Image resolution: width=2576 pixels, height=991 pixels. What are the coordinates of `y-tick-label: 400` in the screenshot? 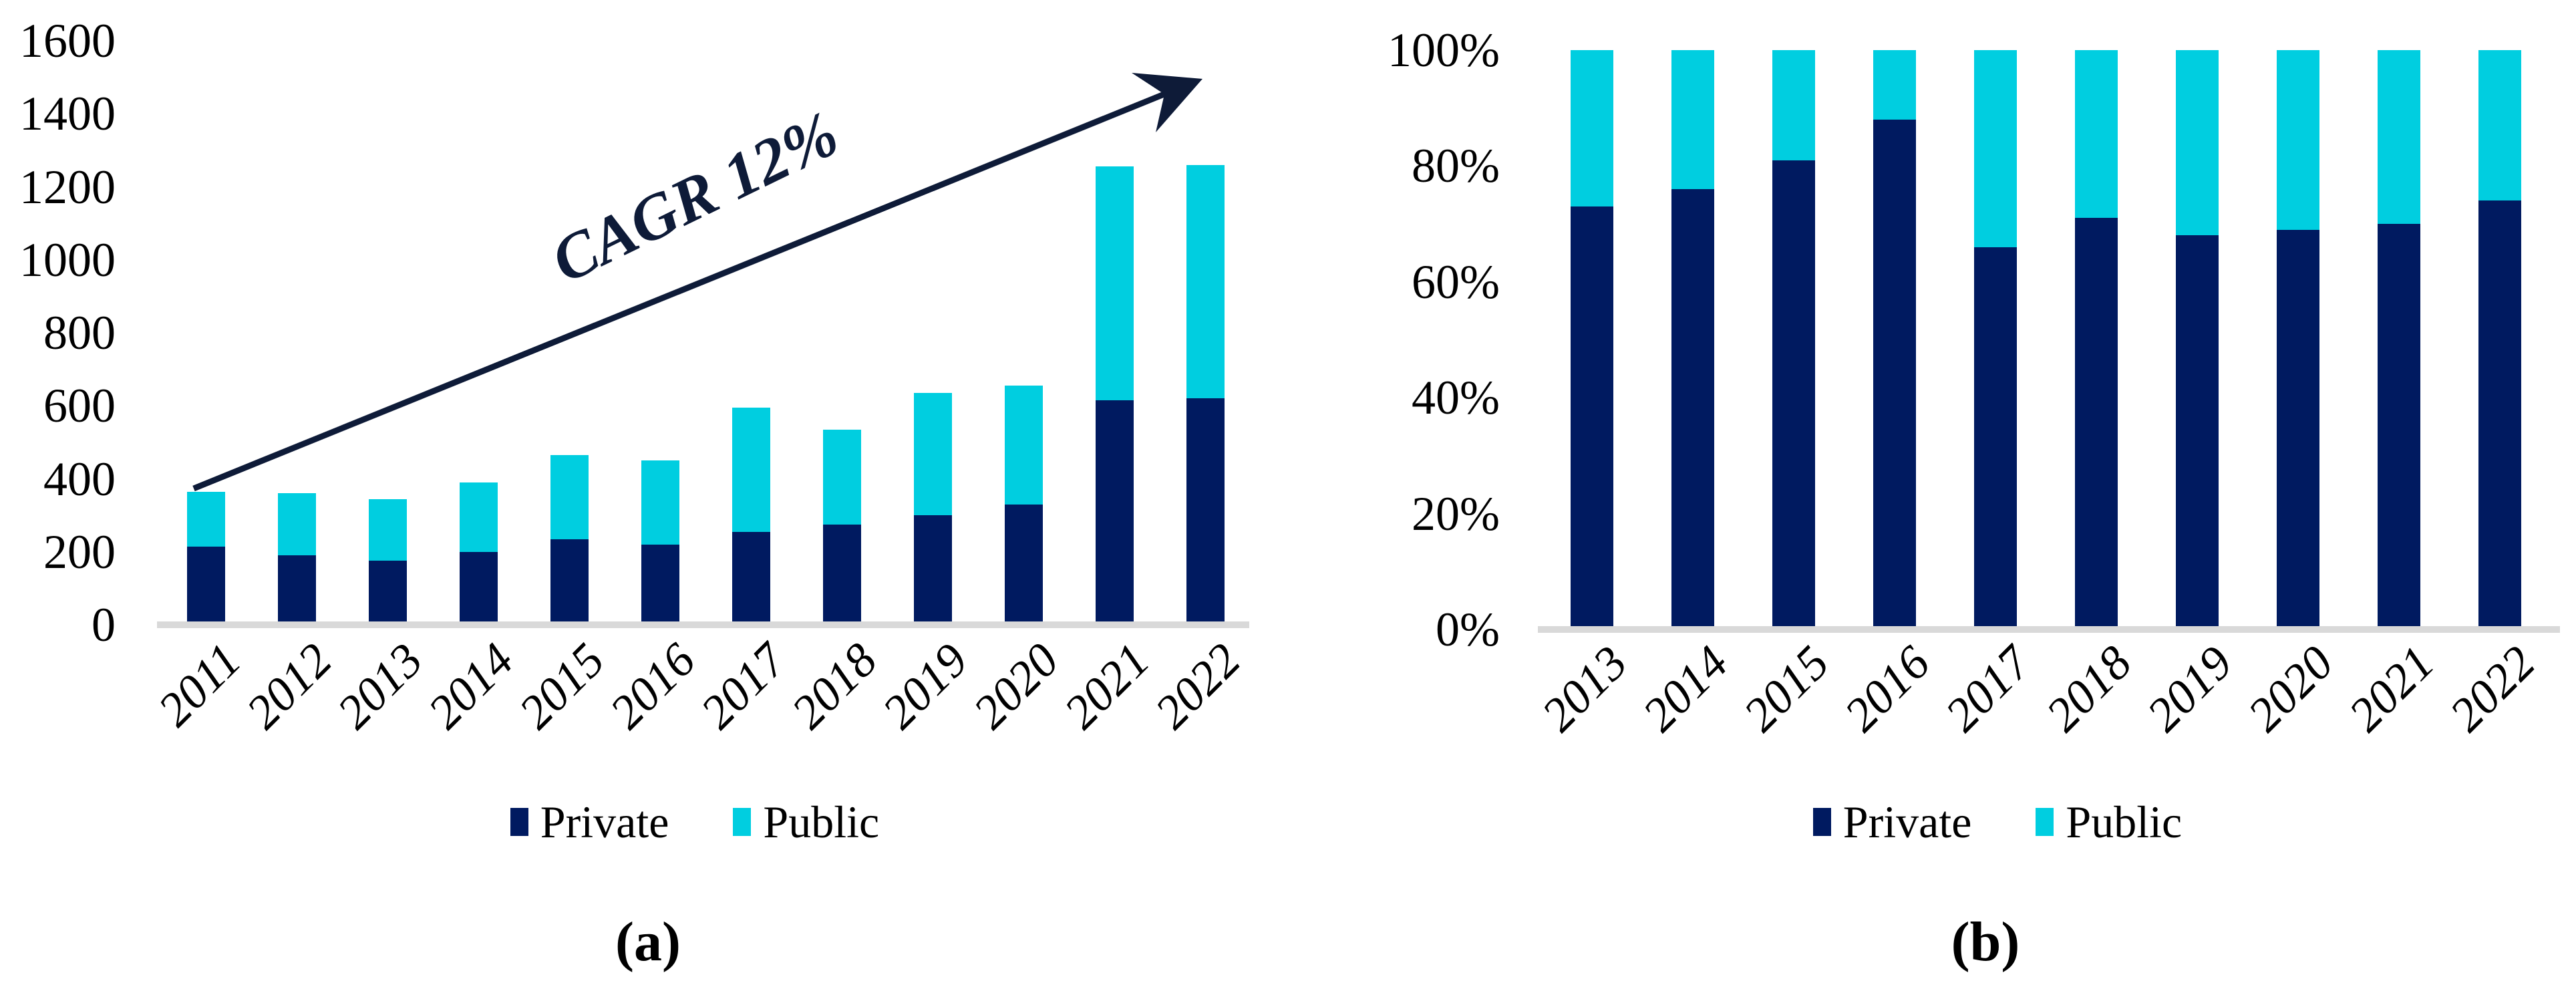 It's located at (79, 479).